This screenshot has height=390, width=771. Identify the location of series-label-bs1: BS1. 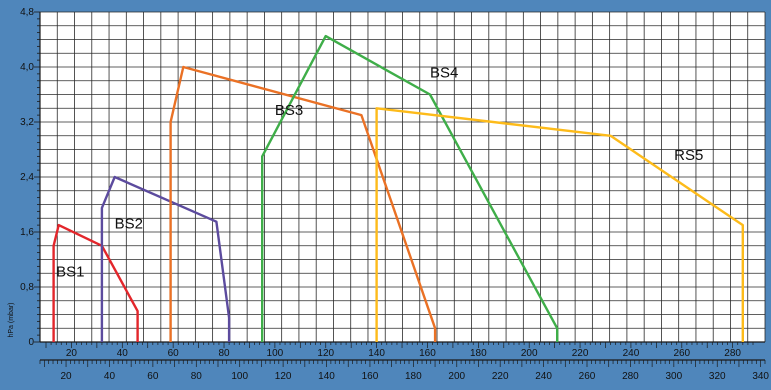
(70, 272).